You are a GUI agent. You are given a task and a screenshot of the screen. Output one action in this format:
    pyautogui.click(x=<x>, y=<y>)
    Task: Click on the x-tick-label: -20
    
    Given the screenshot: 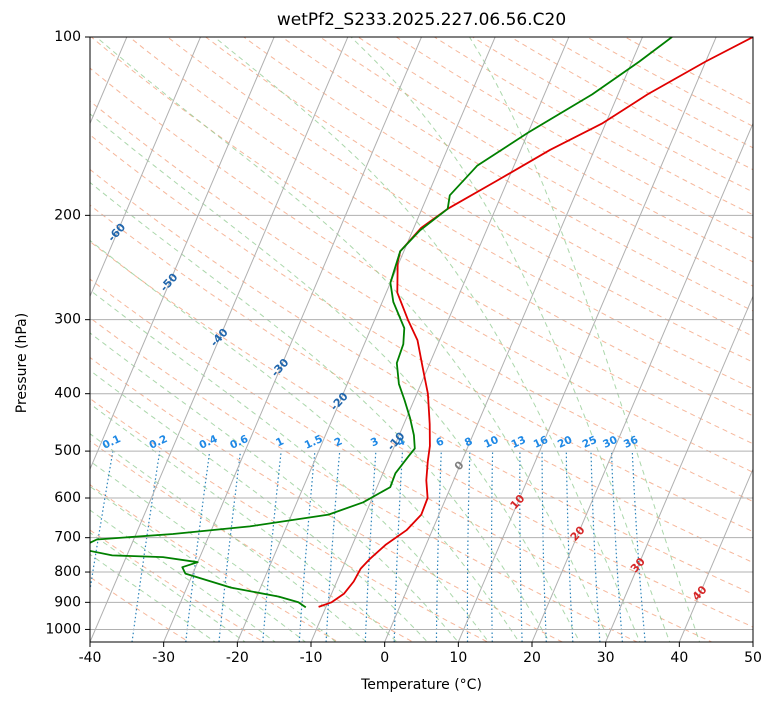 What is the action you would take?
    pyautogui.click(x=237, y=658)
    